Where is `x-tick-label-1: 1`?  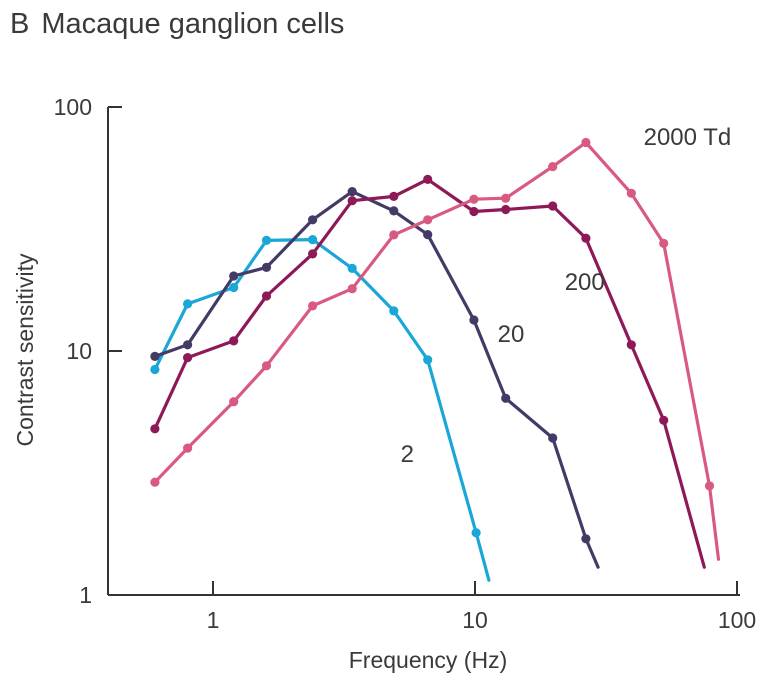
x-tick-label-1: 1 is located at coordinates (213, 620).